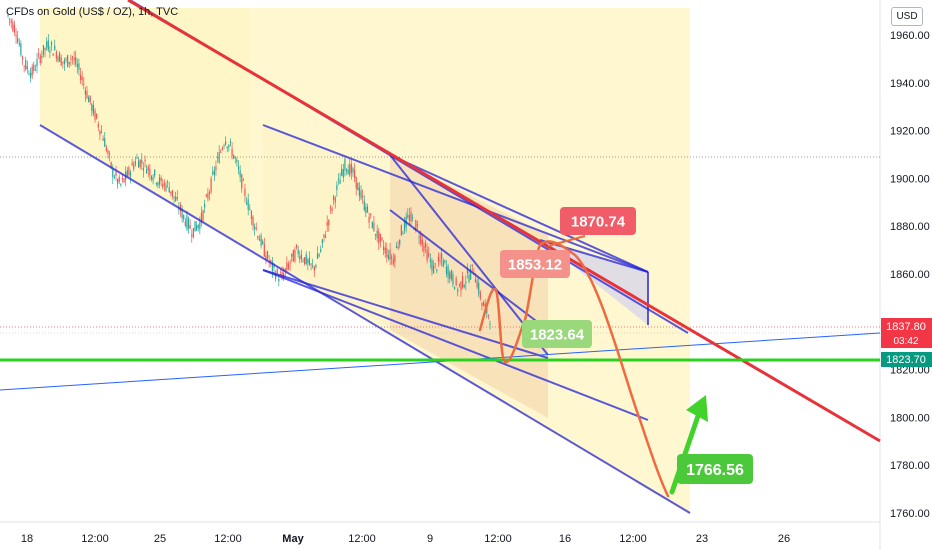 This screenshot has width=932, height=550. I want to click on label-1823-box, so click(557, 334).